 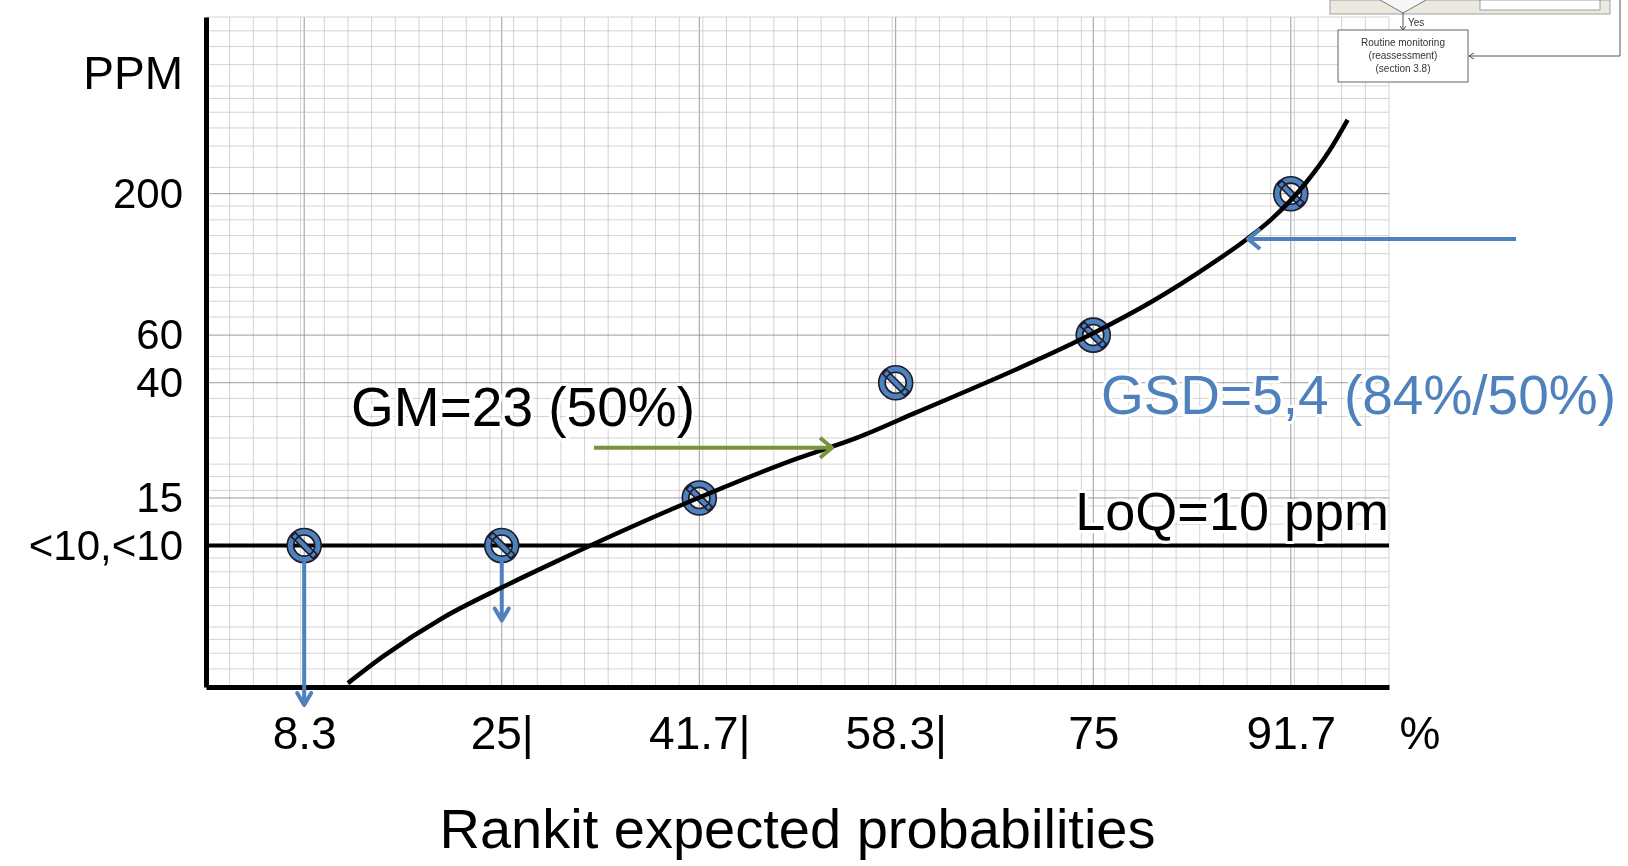 What do you see at coordinates (105, 545) in the screenshot?
I see `y-tick-label: <10,<10` at bounding box center [105, 545].